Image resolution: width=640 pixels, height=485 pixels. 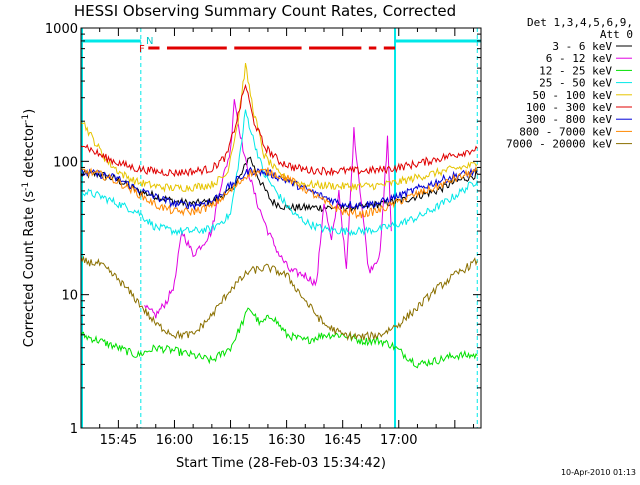 I want to click on legend-entry-label-6: 300 - 800 keV, so click(x=569, y=119).